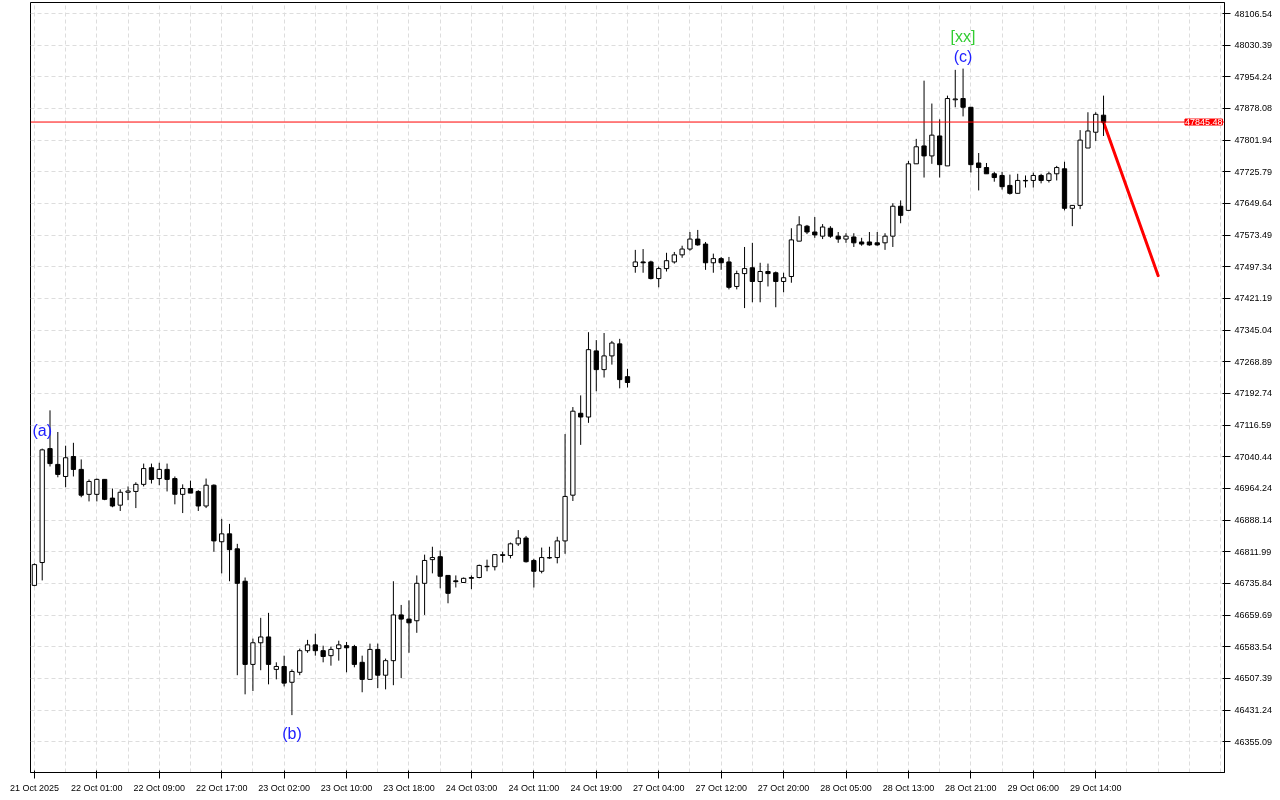 This screenshot has height=800, width=1280. Describe the element at coordinates (1033, 787) in the screenshot. I see `x-tick-label: 29 Oct 06:00` at that location.